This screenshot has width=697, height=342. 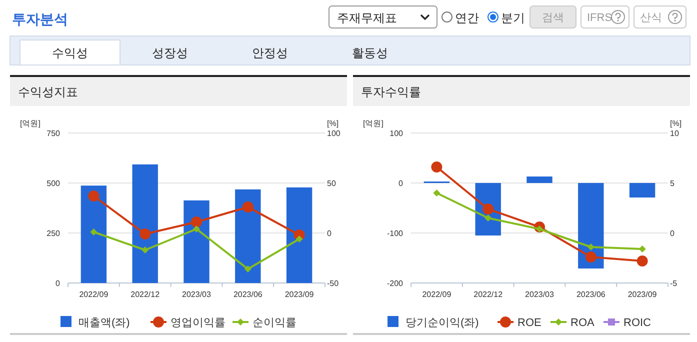 I want to click on chart-title: 수익성지표, so click(x=48, y=92).